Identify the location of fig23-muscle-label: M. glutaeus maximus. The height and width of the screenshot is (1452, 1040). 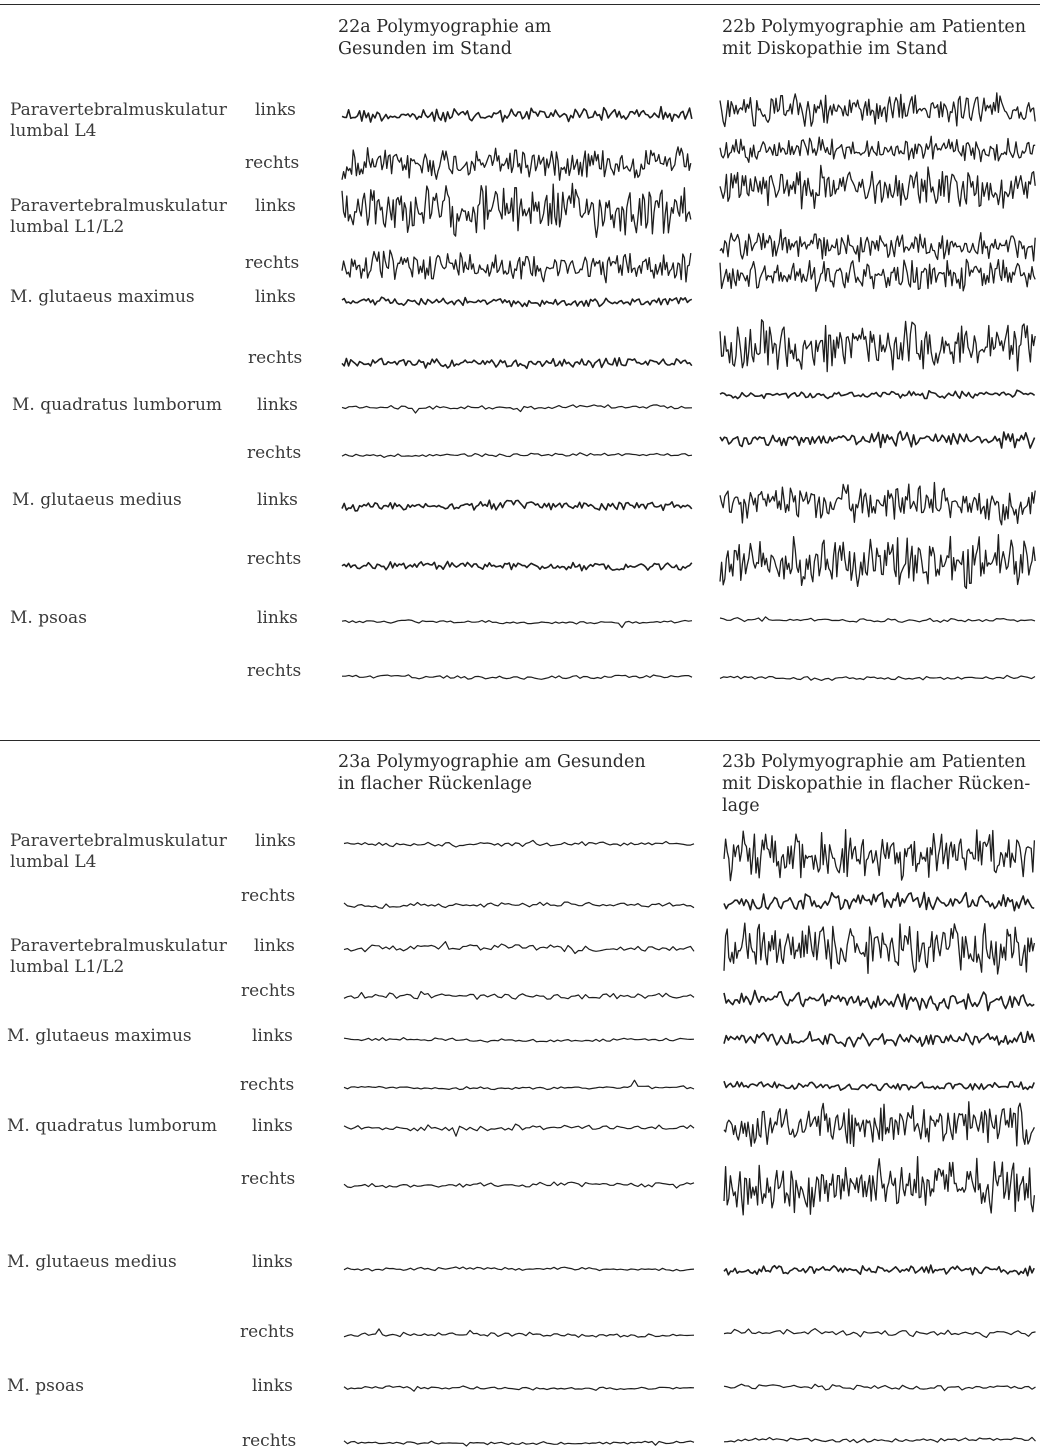
(99, 1036).